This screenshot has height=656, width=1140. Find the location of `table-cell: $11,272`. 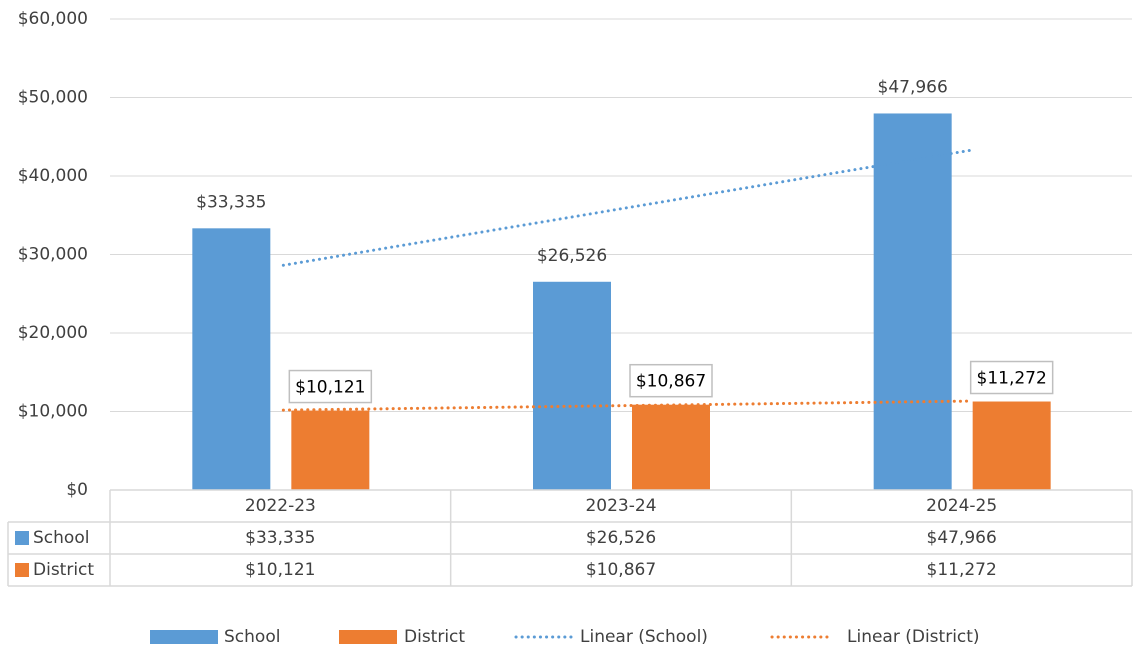

table-cell: $11,272 is located at coordinates (962, 570).